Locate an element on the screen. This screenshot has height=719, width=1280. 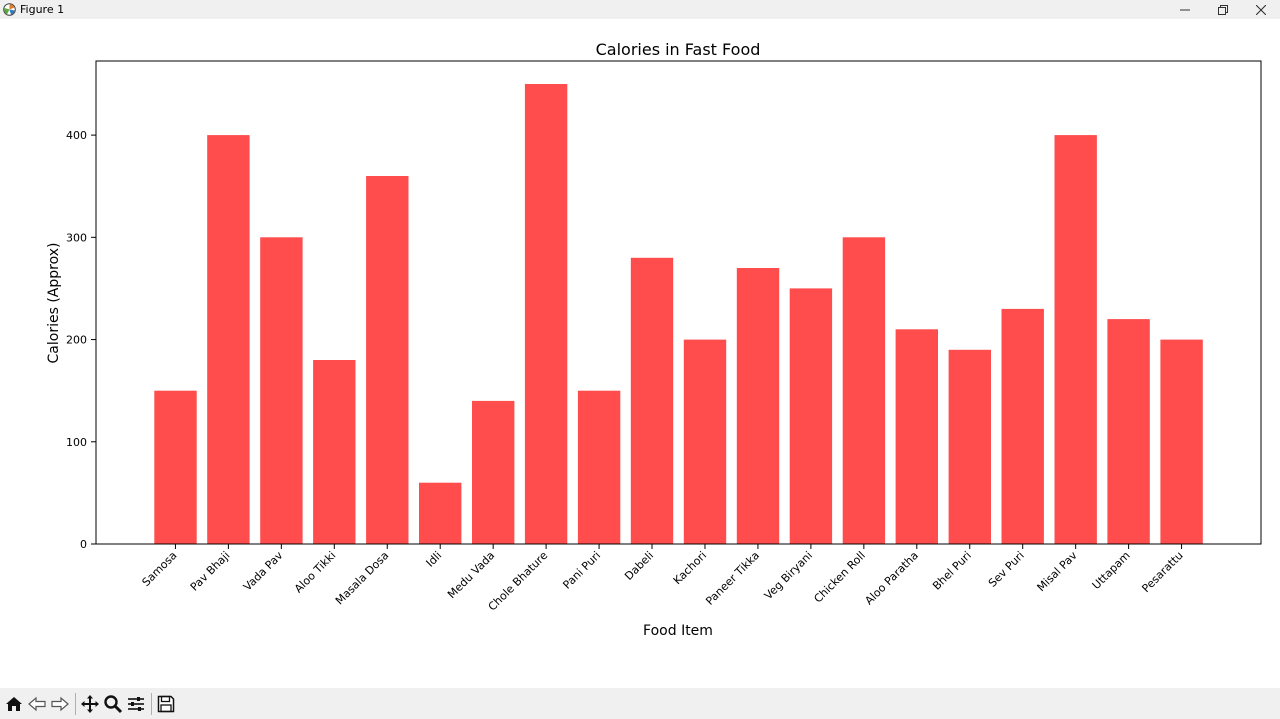
pan-icon is located at coordinates (90, 703).